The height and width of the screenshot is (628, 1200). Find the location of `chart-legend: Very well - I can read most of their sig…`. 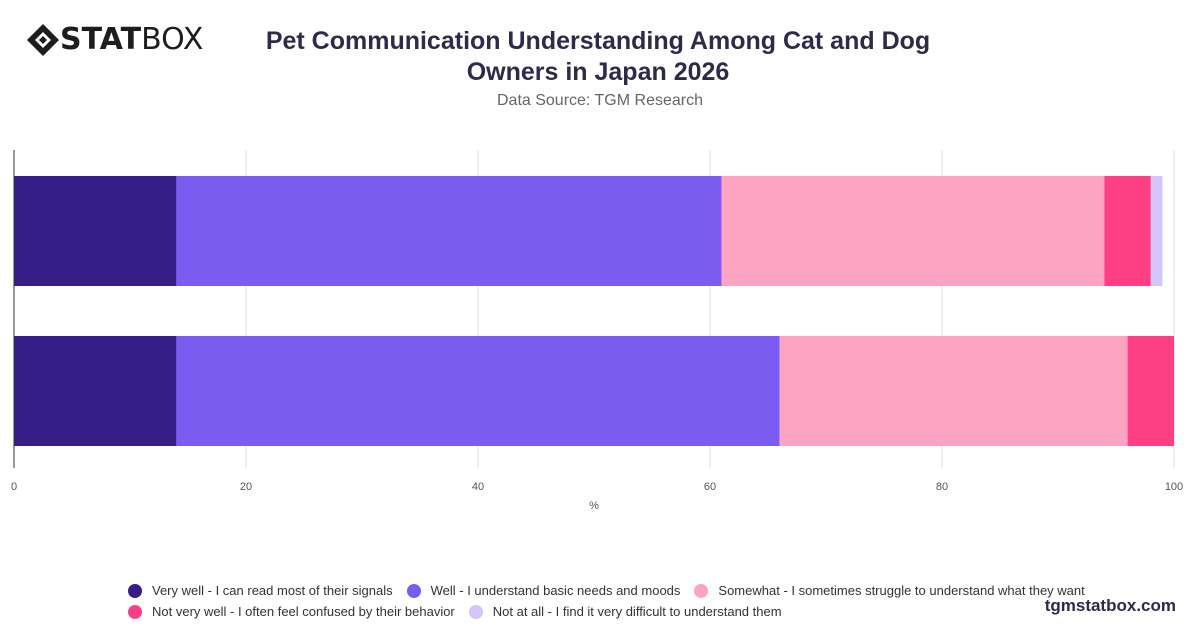

chart-legend: Very well - I can read most of their sig… is located at coordinates (600, 601).